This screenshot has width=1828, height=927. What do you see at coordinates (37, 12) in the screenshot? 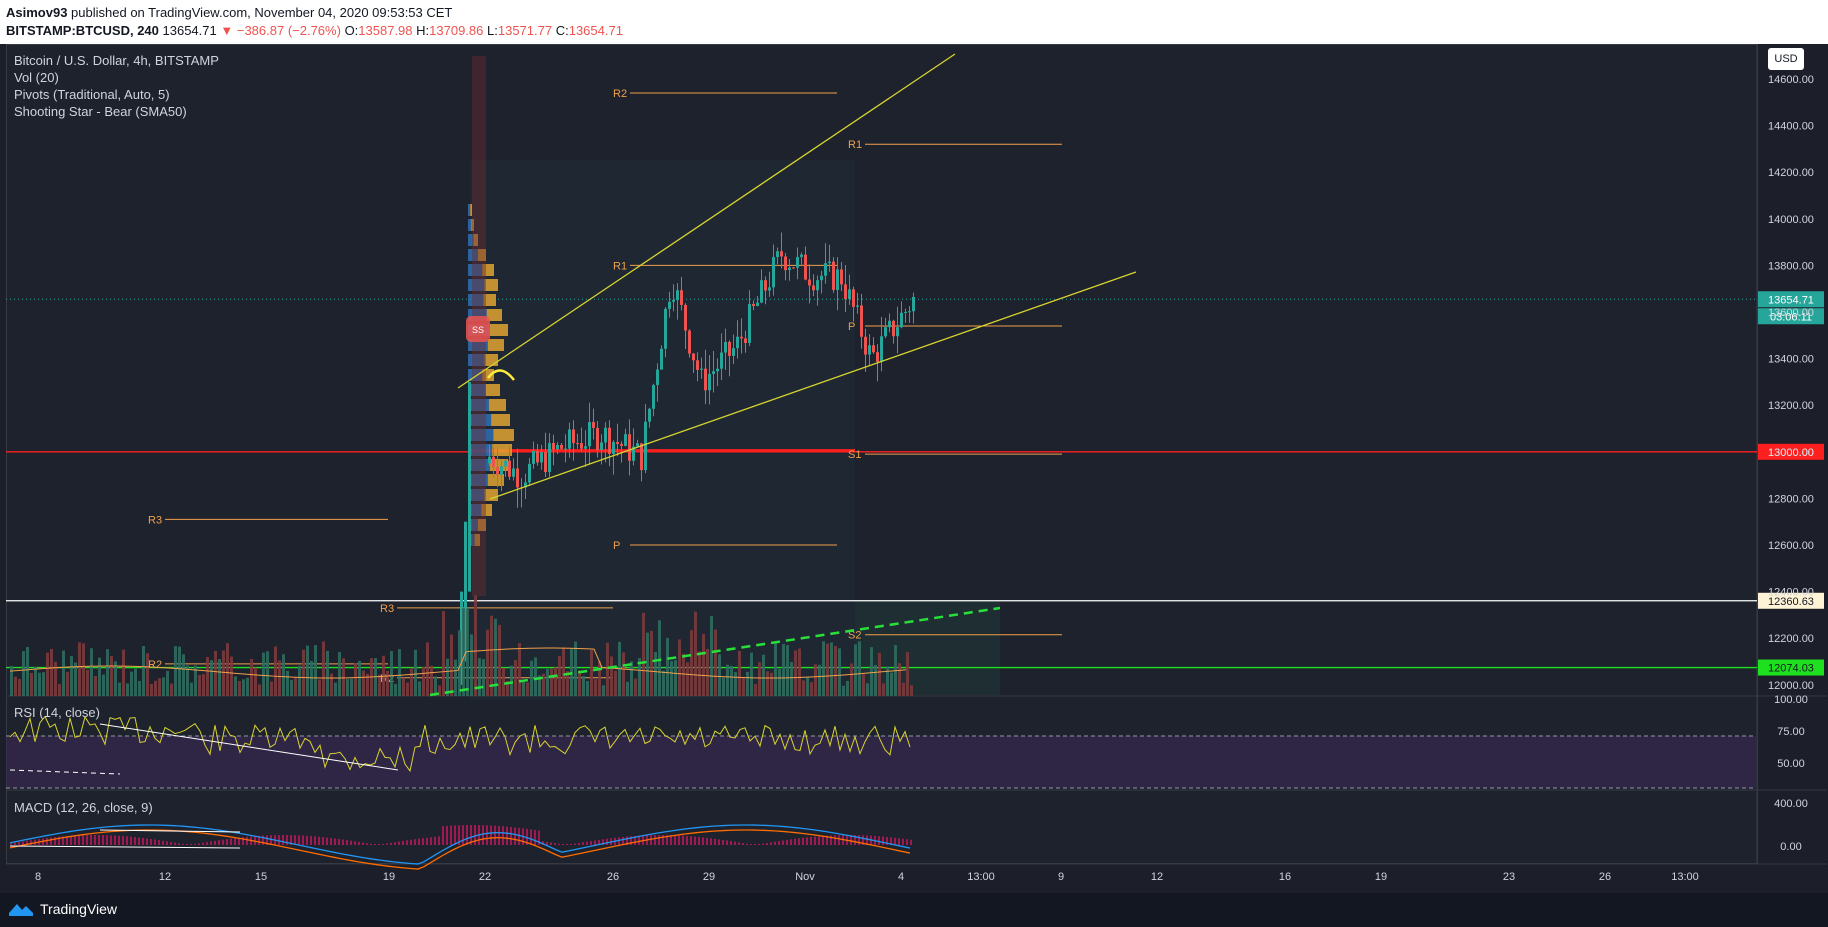
I see `author-name: Asimov93` at bounding box center [37, 12].